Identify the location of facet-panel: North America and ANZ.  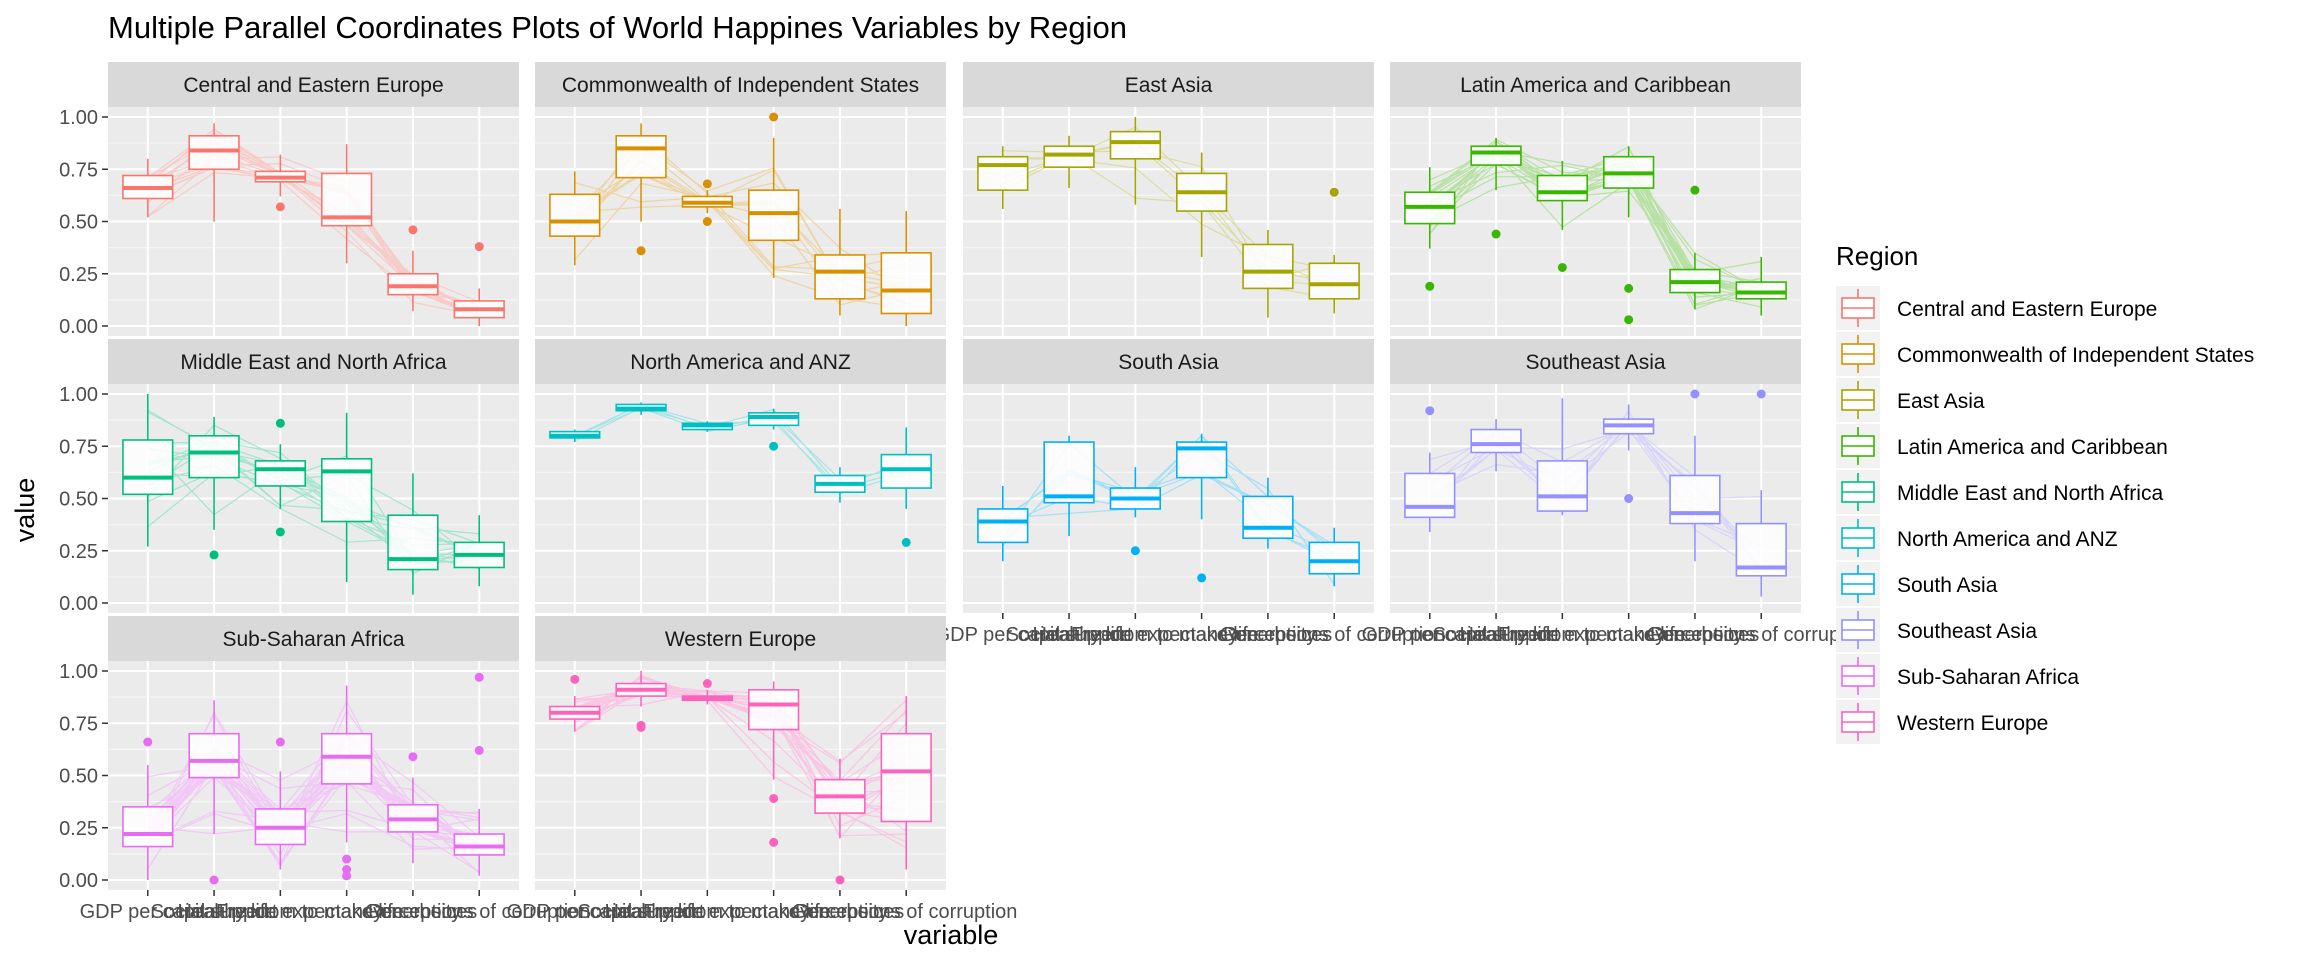
(740, 476).